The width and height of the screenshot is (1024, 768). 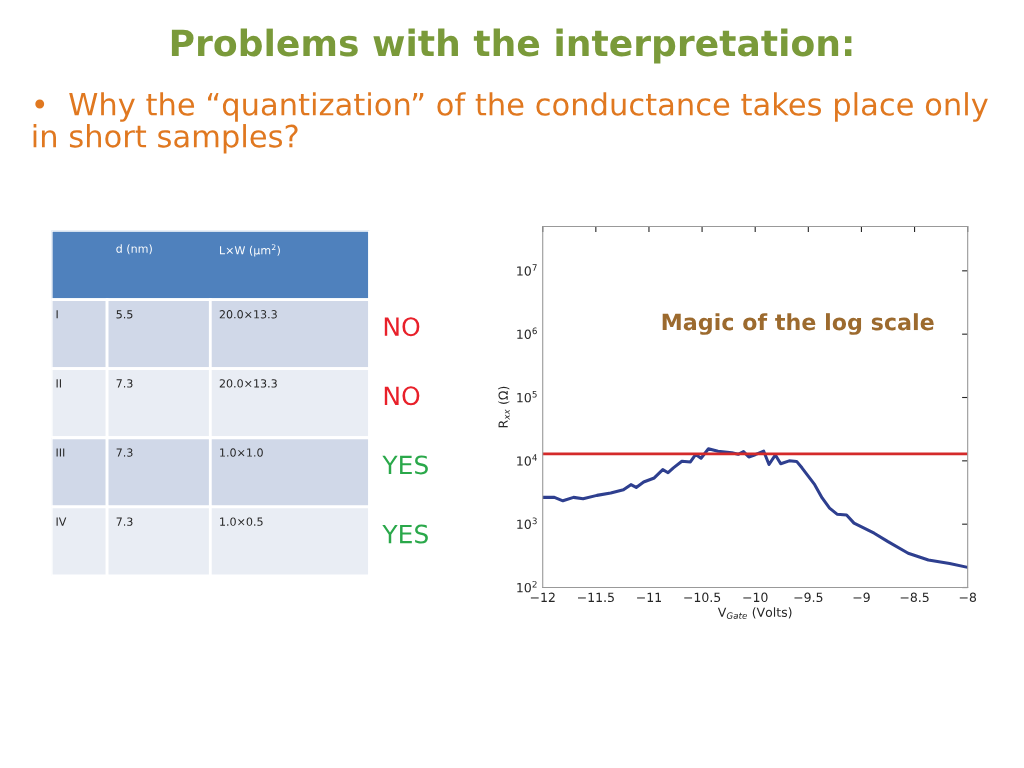 I want to click on x-tick-label: −11.5, so click(x=596, y=597).